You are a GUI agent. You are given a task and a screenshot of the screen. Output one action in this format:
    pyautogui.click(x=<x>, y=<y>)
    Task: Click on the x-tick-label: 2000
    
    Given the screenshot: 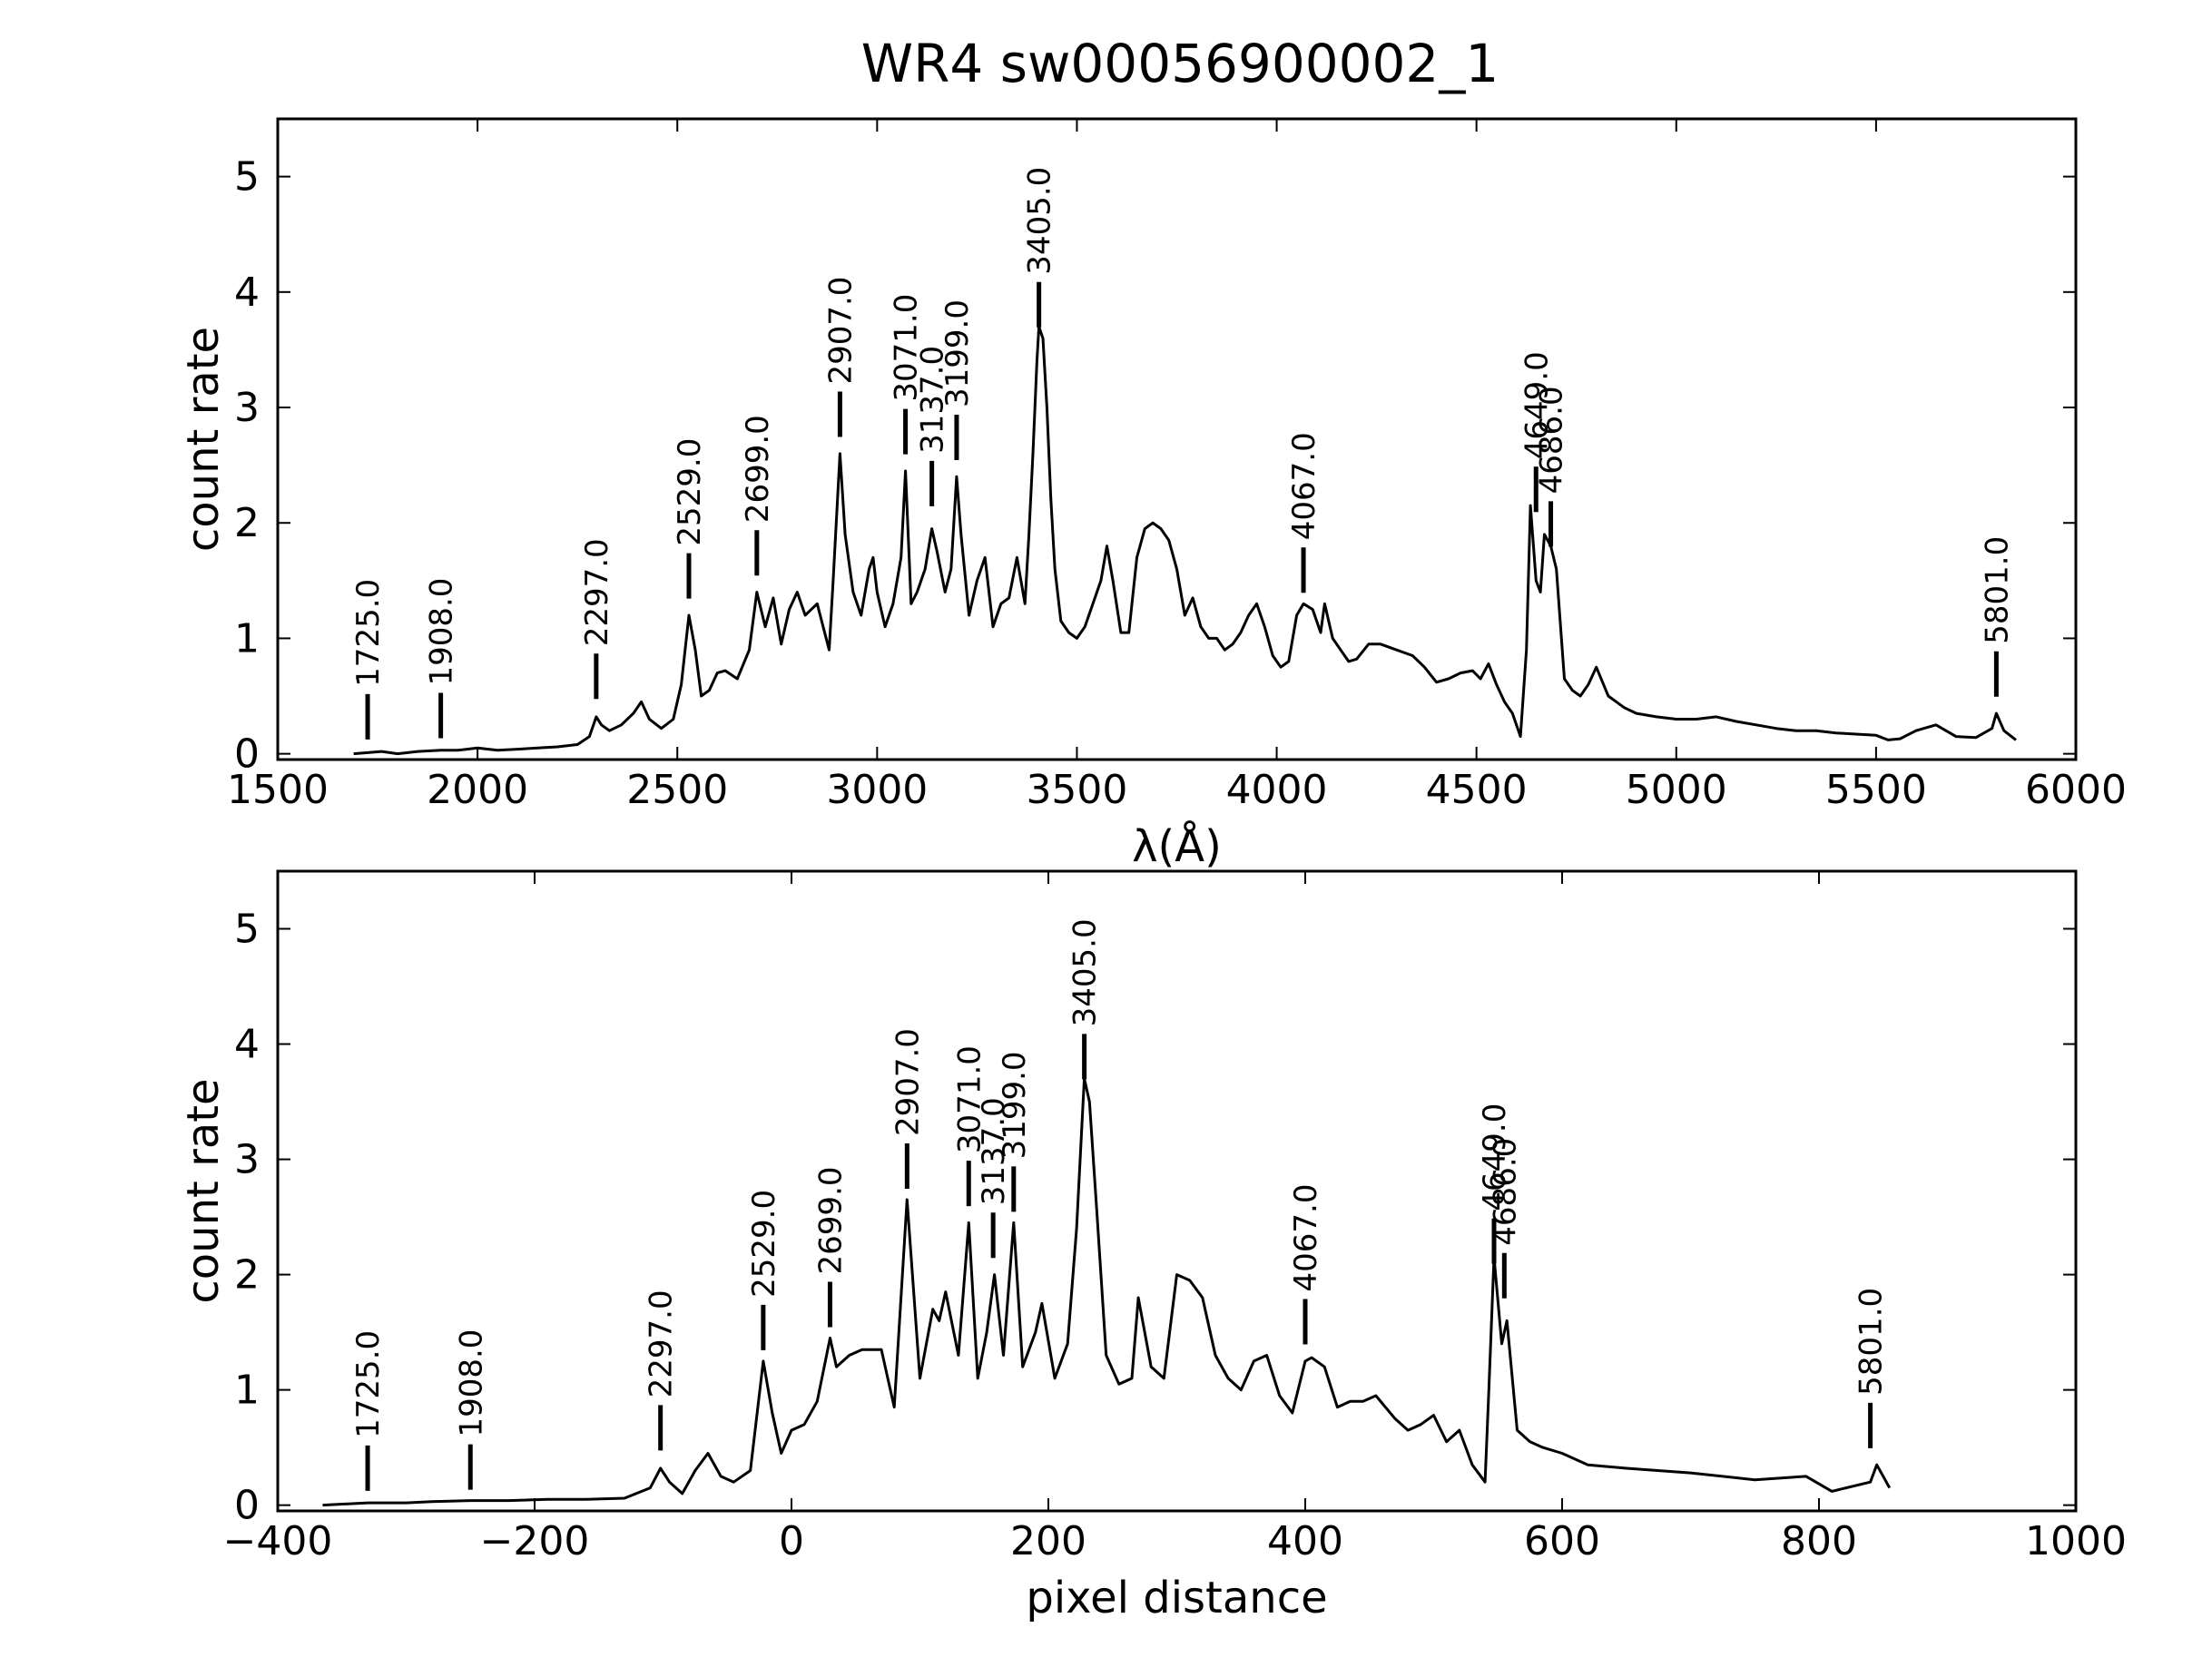 What is the action you would take?
    pyautogui.click(x=477, y=790)
    